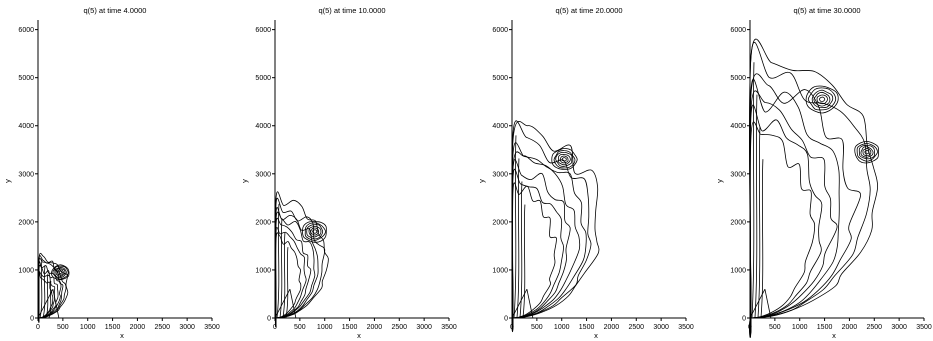  What do you see at coordinates (768, 304) in the screenshot?
I see `terrain-slope` at bounding box center [768, 304].